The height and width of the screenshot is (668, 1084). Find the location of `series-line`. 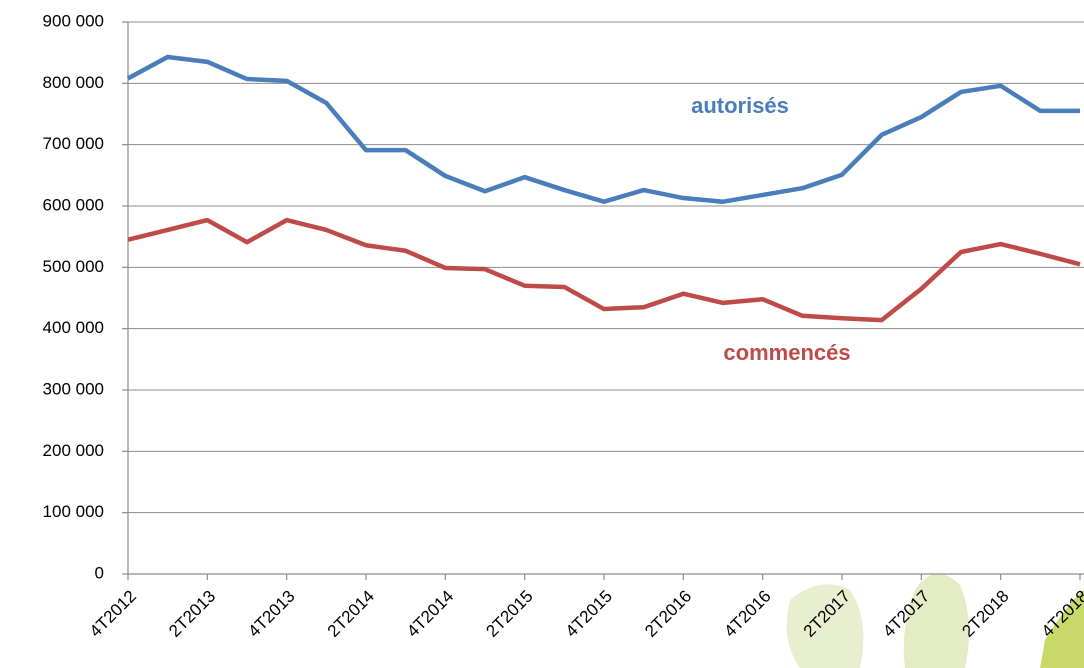

series-line is located at coordinates (604, 270).